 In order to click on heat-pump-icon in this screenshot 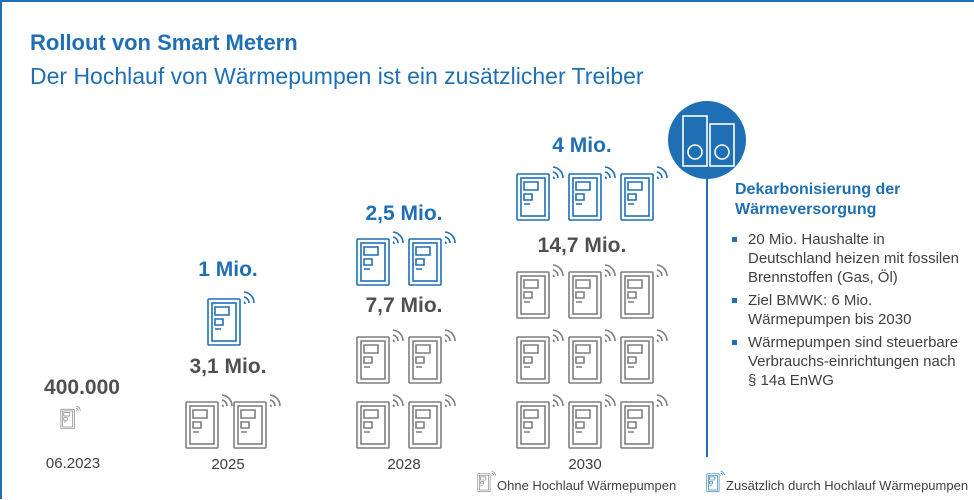, I will do `click(708, 141)`.